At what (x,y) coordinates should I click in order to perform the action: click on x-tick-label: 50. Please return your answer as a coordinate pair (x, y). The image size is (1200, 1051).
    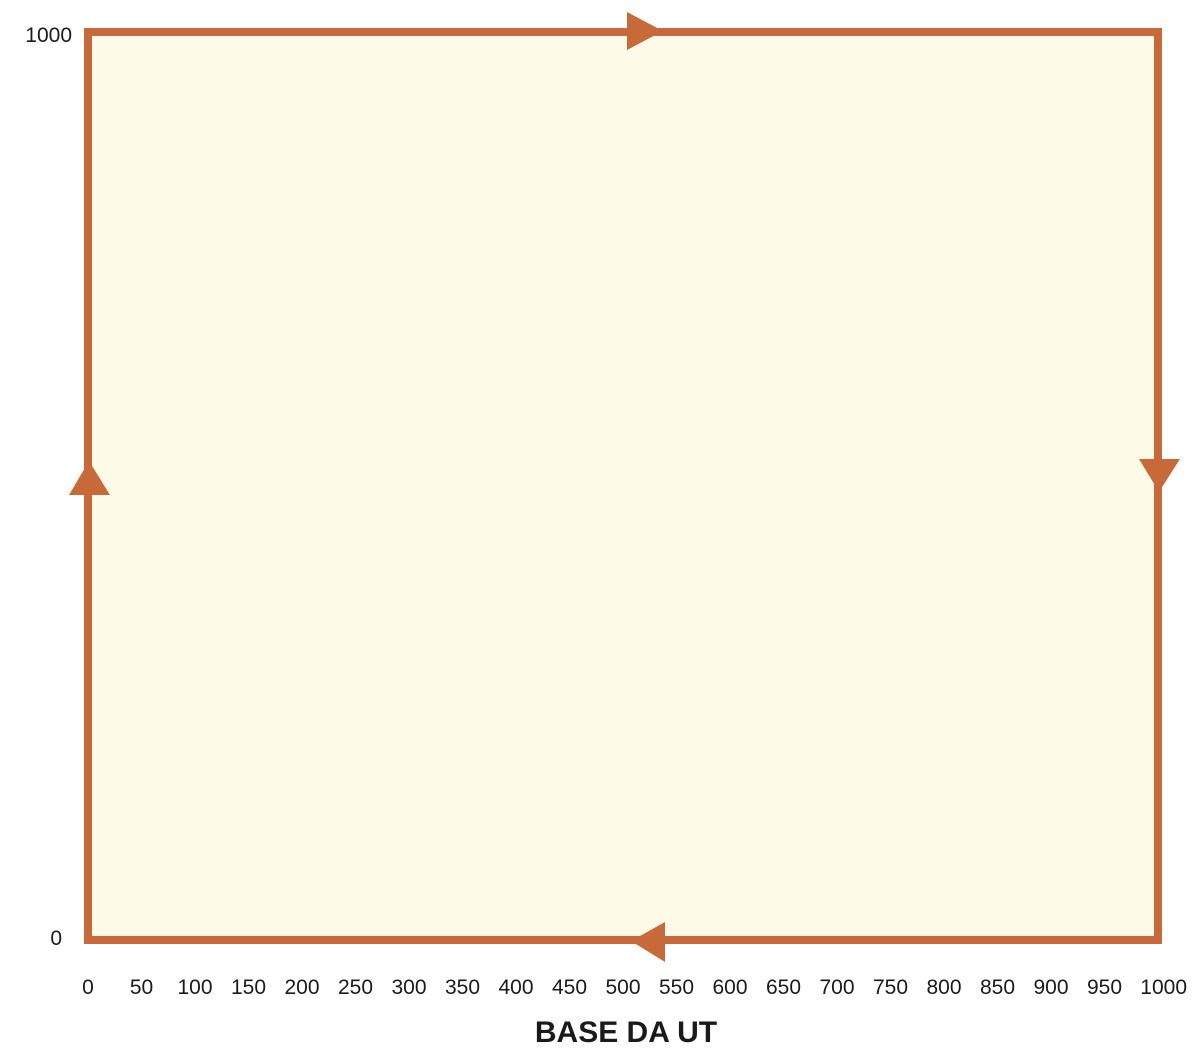
    Looking at the image, I should click on (141, 987).